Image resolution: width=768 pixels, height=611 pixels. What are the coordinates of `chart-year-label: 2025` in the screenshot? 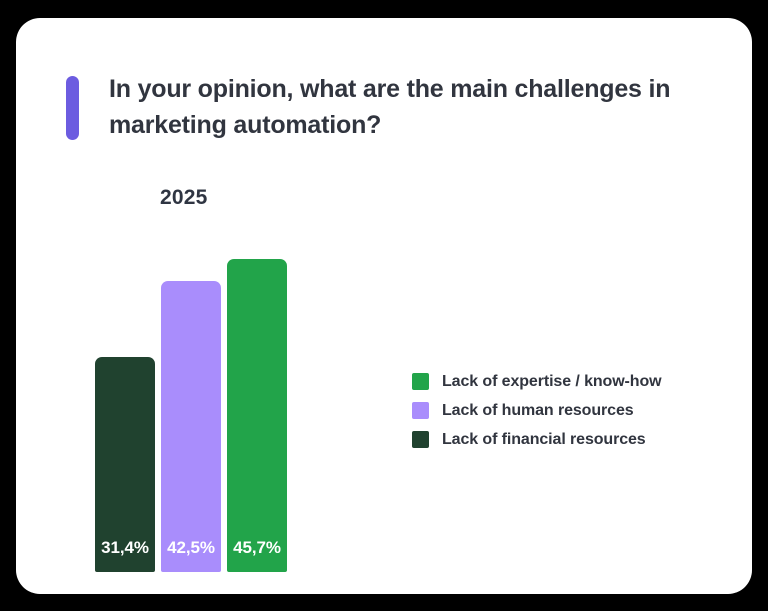 It's located at (184, 197).